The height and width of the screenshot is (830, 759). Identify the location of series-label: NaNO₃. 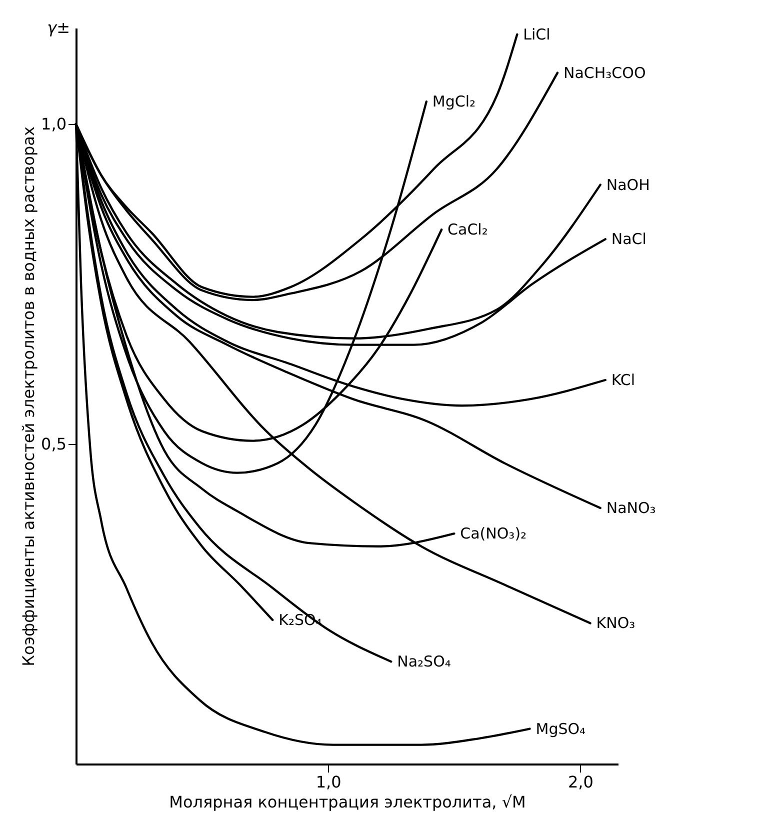
(631, 508).